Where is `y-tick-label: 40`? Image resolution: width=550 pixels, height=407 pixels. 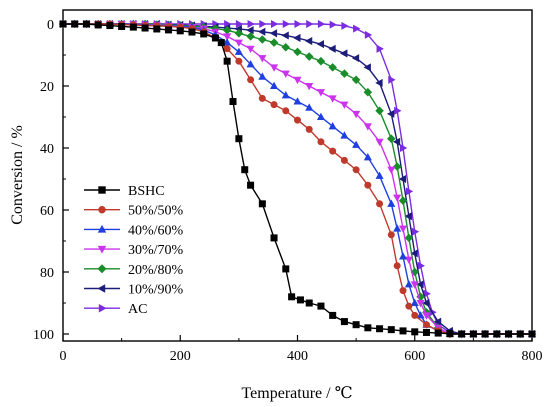 y-tick-label: 40 is located at coordinates (47, 149).